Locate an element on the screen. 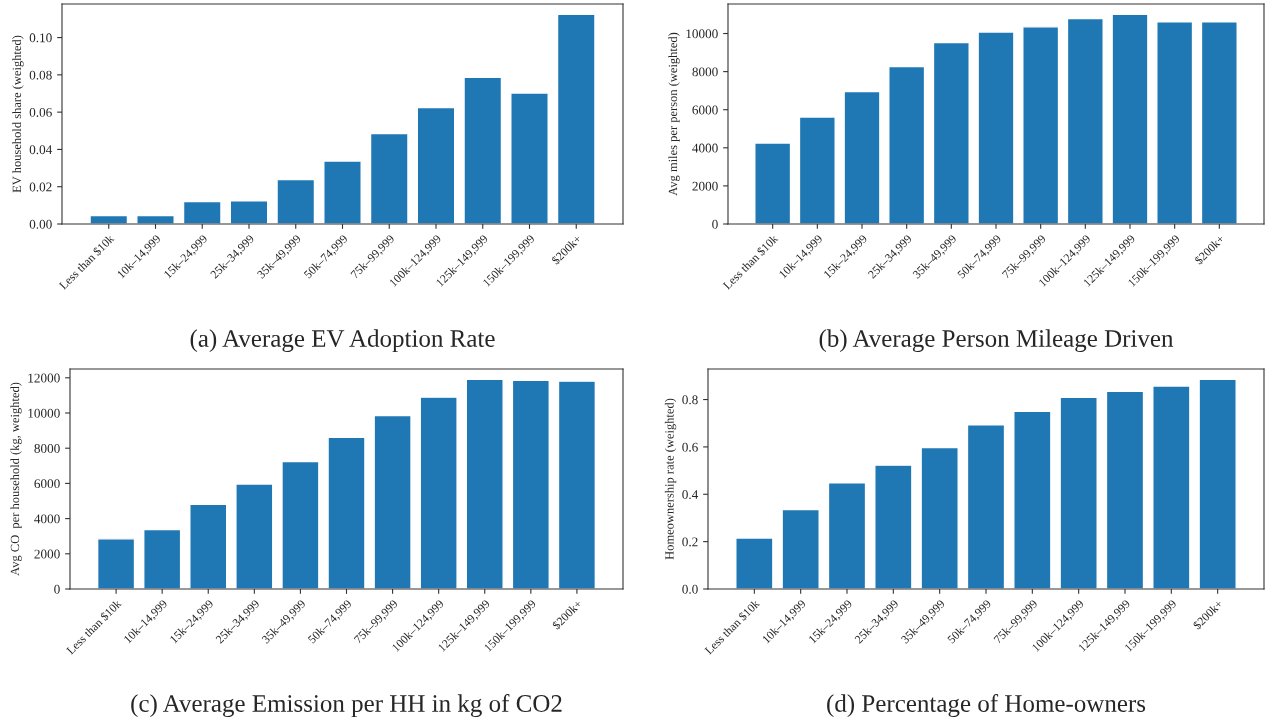  y-tick-label: 0.08 is located at coordinates (40, 75).